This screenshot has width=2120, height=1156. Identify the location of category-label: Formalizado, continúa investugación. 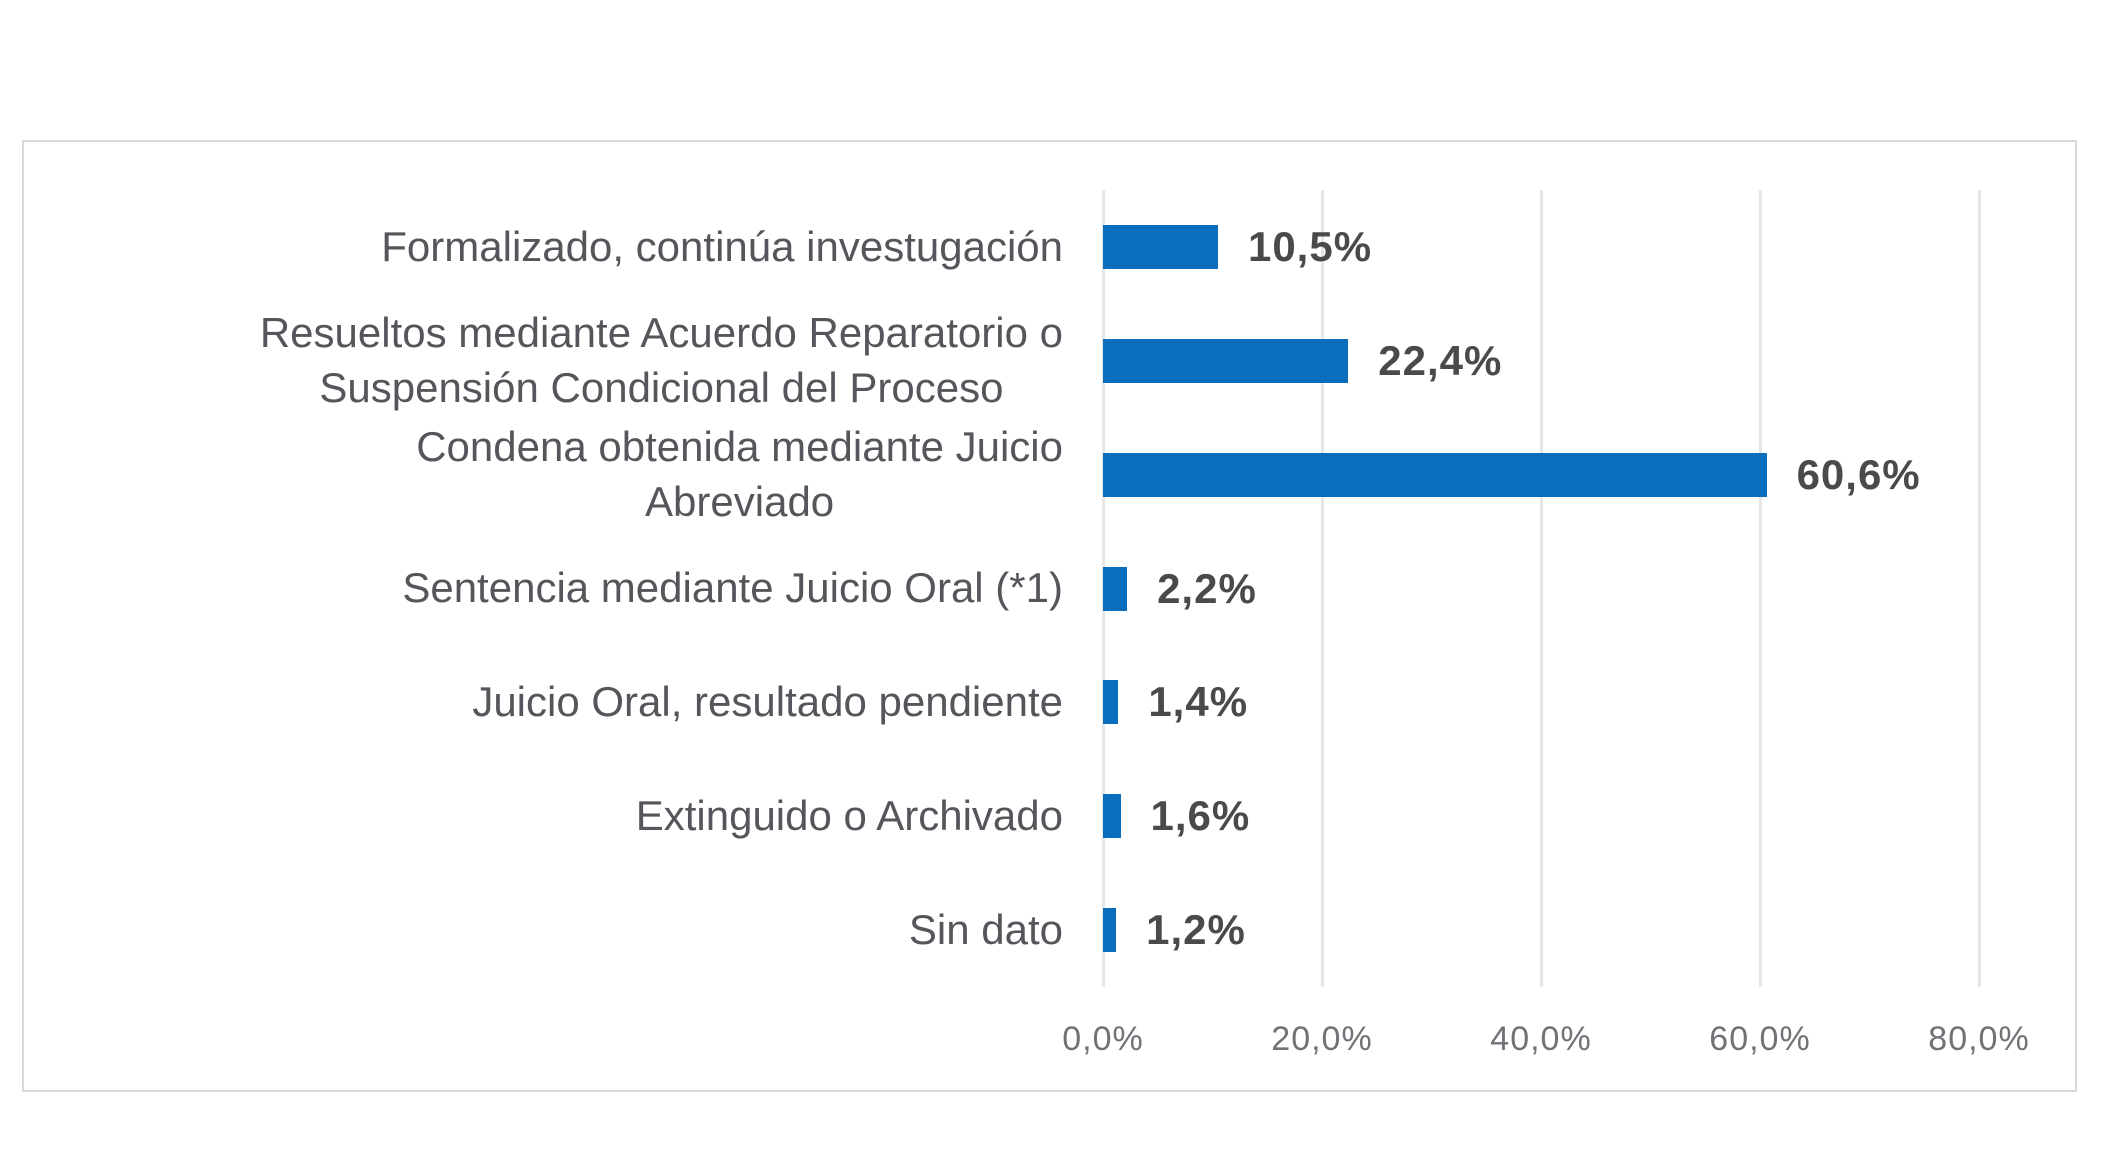
(562, 247).